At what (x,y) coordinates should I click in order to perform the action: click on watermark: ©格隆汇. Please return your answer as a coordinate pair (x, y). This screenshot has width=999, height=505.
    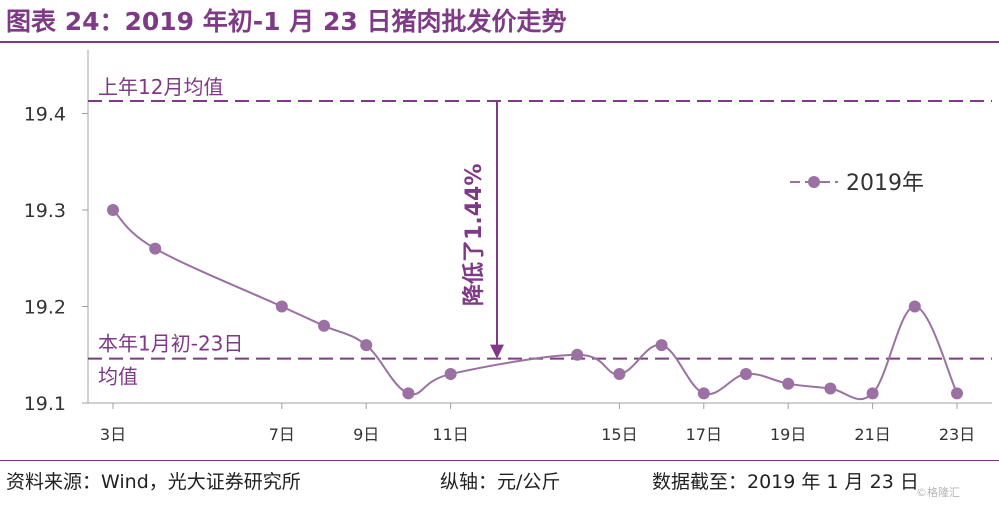
    Looking at the image, I should click on (938, 492).